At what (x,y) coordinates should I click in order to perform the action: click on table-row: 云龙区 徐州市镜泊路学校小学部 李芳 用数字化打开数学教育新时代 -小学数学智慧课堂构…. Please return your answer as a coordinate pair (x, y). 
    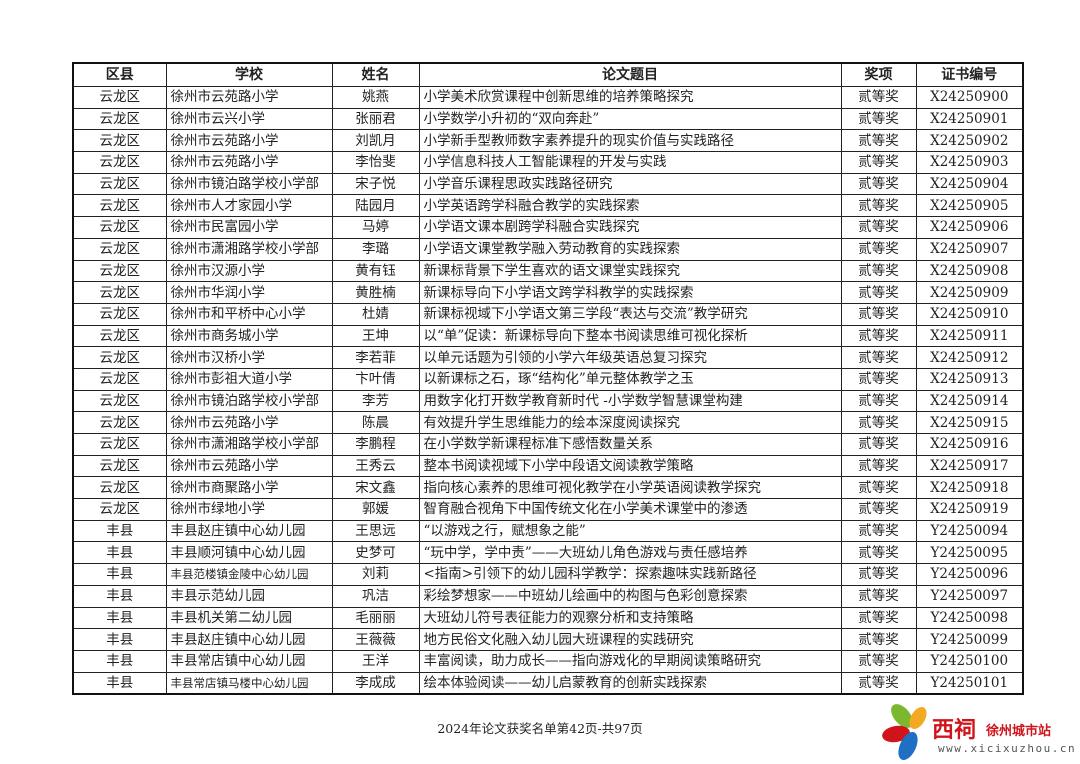
    Looking at the image, I should click on (548, 401).